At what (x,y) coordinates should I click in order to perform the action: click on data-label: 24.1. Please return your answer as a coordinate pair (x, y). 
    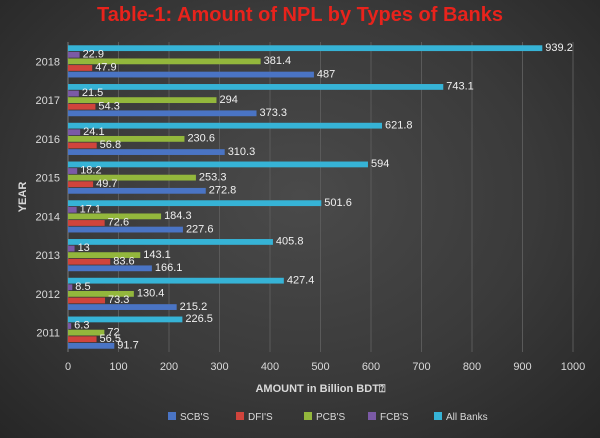
    Looking at the image, I should click on (93, 132).